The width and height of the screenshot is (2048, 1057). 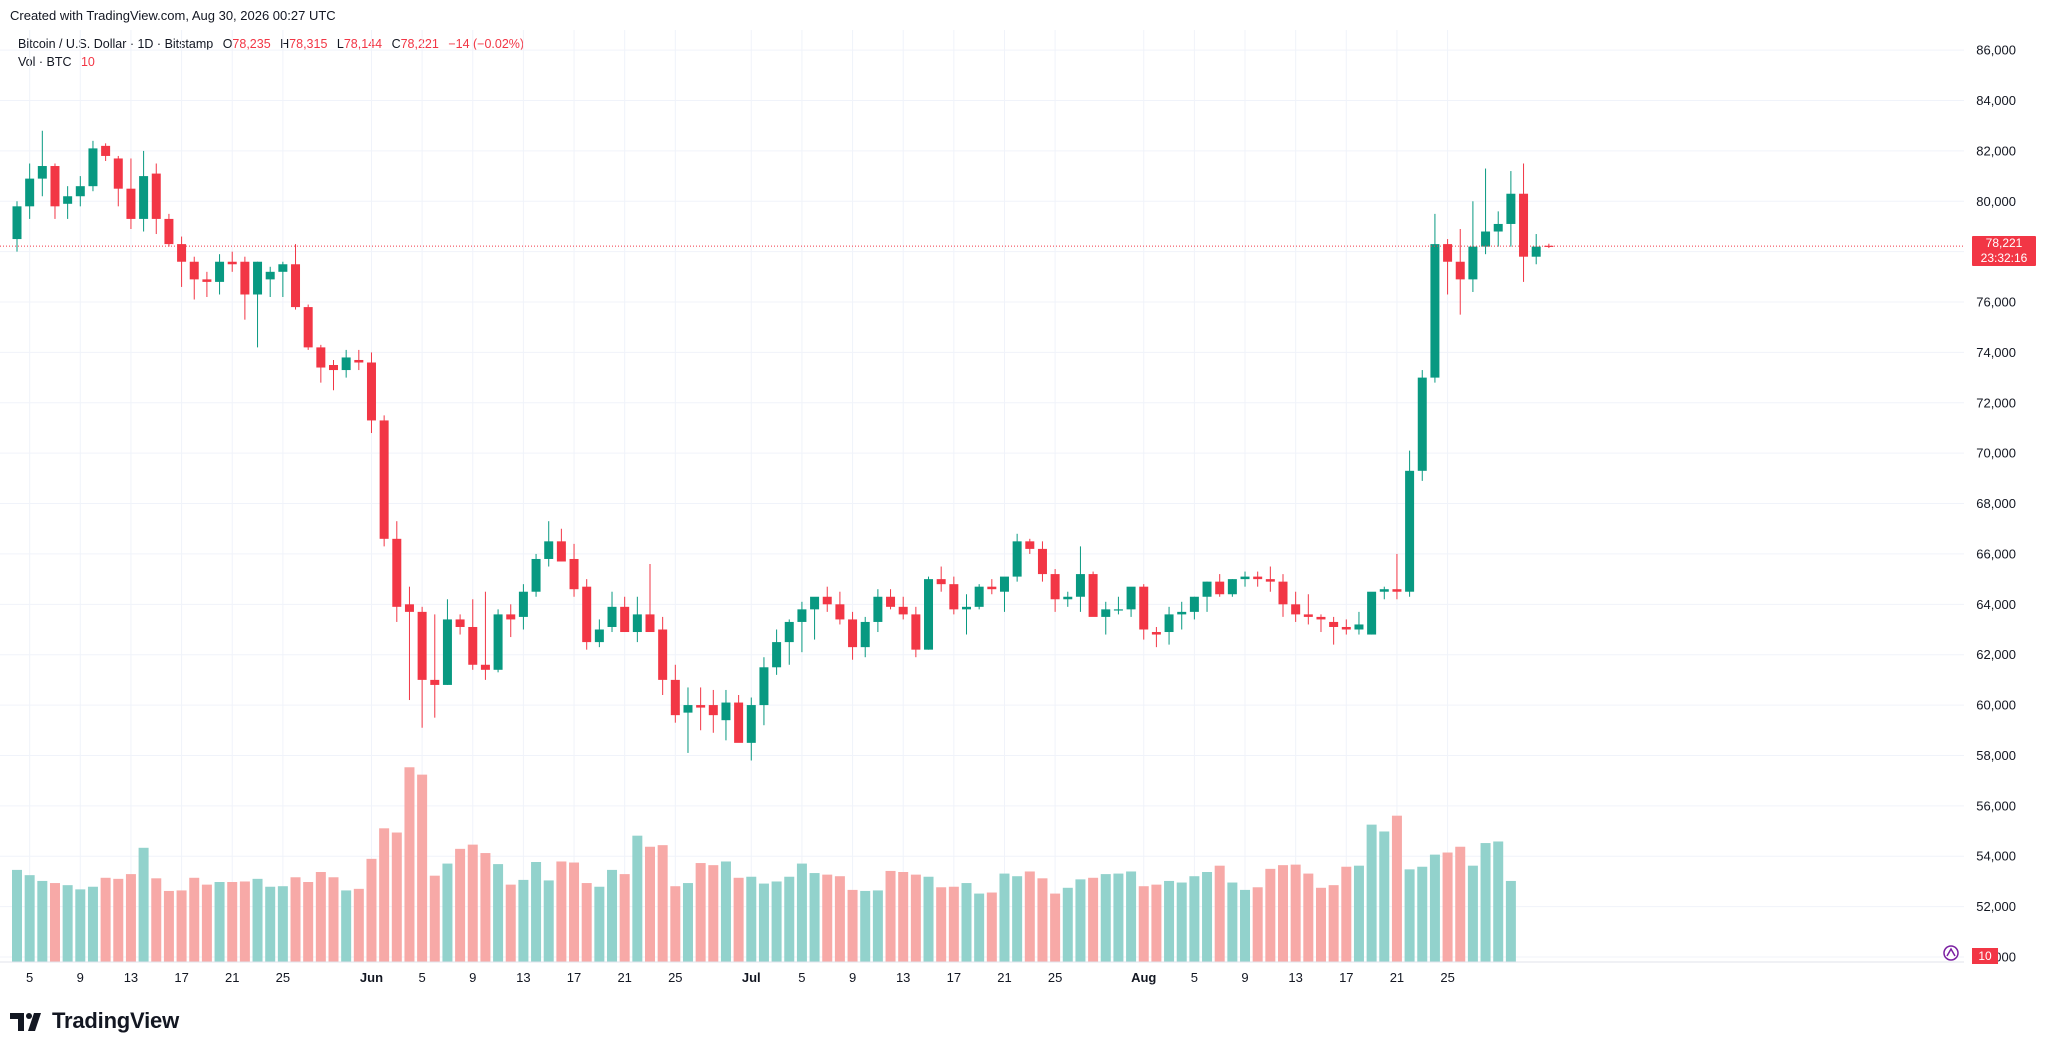 I want to click on volume-legend: Vol · BTC 10, so click(x=56, y=62).